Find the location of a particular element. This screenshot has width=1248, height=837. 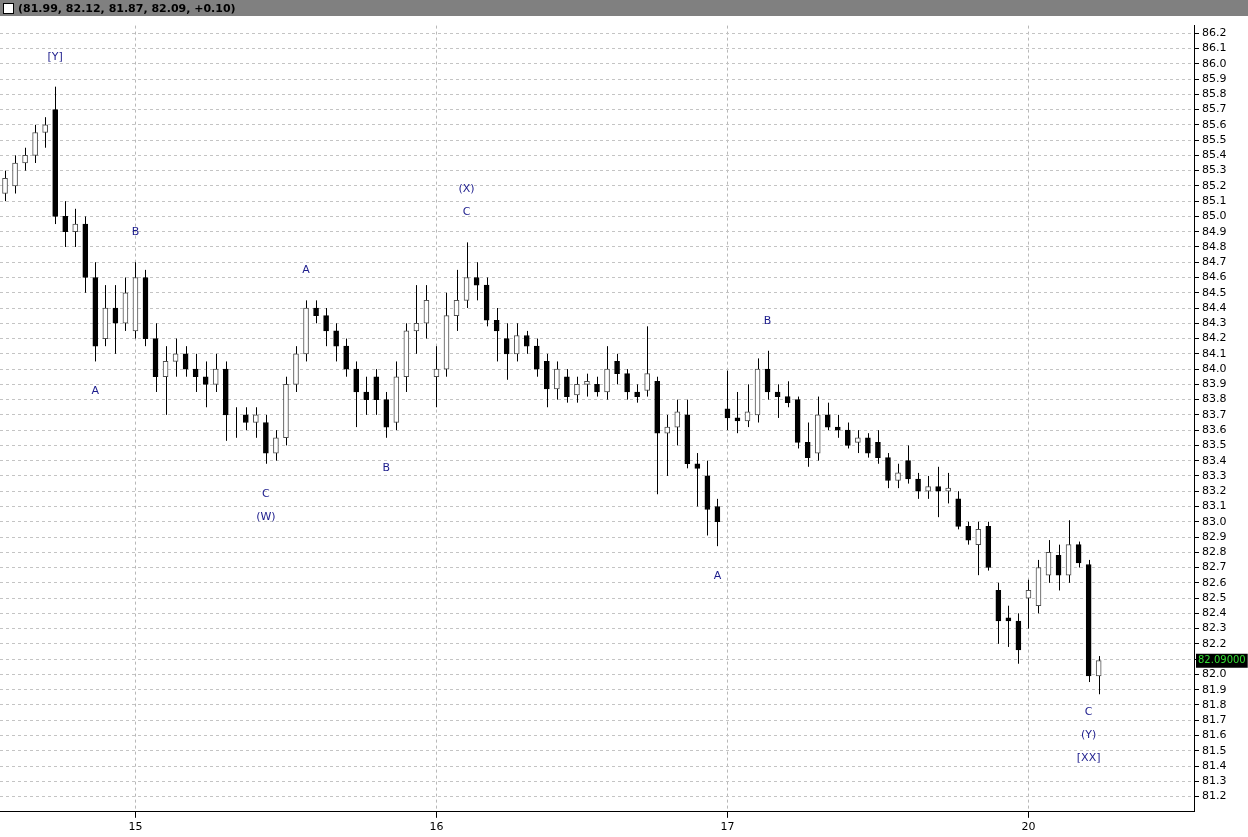

x-tick-label: 20 is located at coordinates (1028, 827).